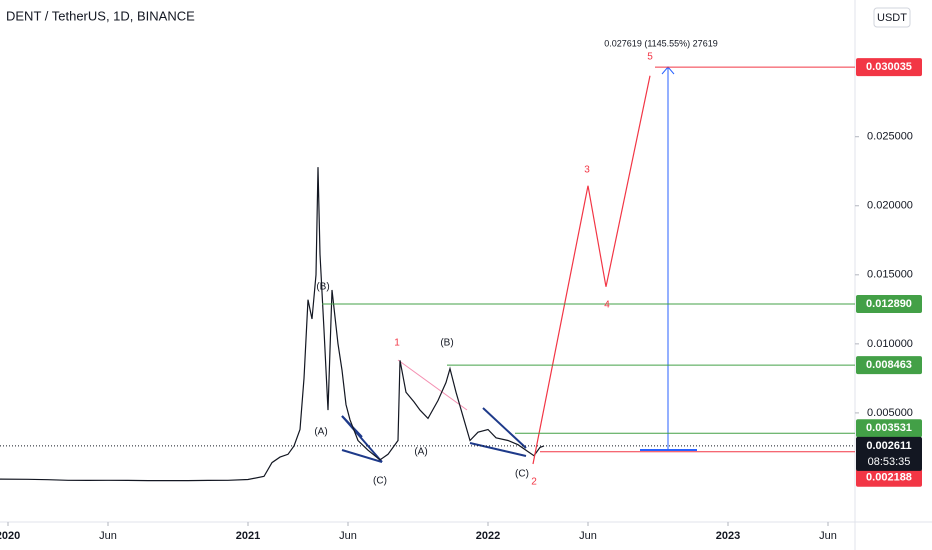 Image resolution: width=932 pixels, height=550 pixels. I want to click on y-tick-label: 0.020000, so click(890, 206).